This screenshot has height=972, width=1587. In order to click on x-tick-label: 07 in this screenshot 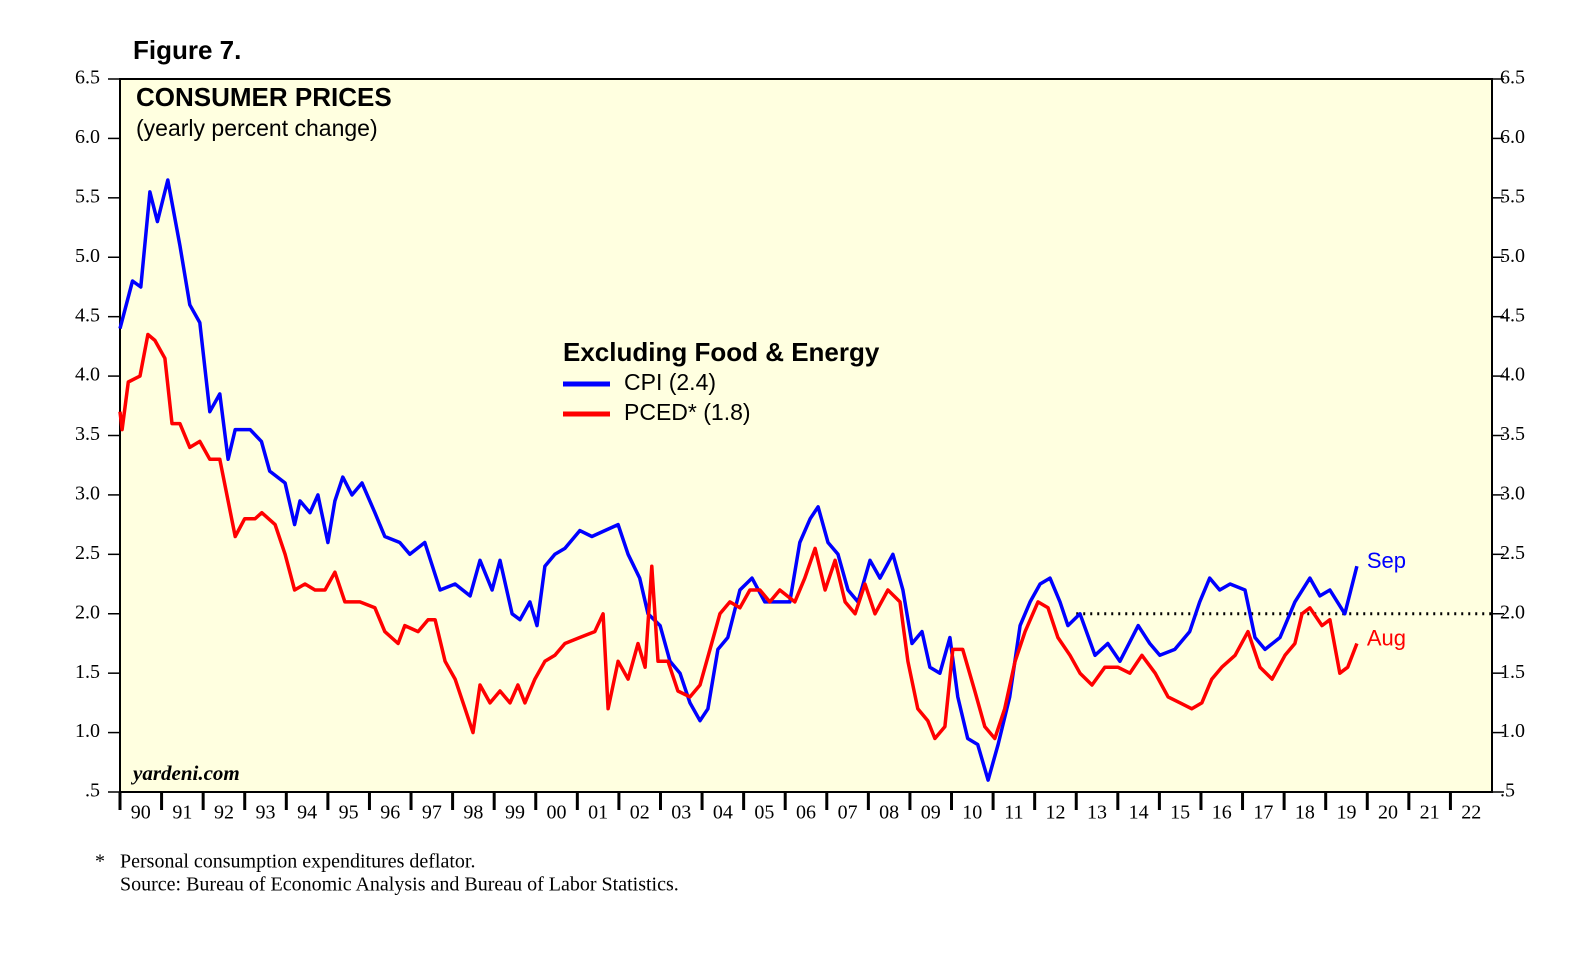, I will do `click(848, 813)`.